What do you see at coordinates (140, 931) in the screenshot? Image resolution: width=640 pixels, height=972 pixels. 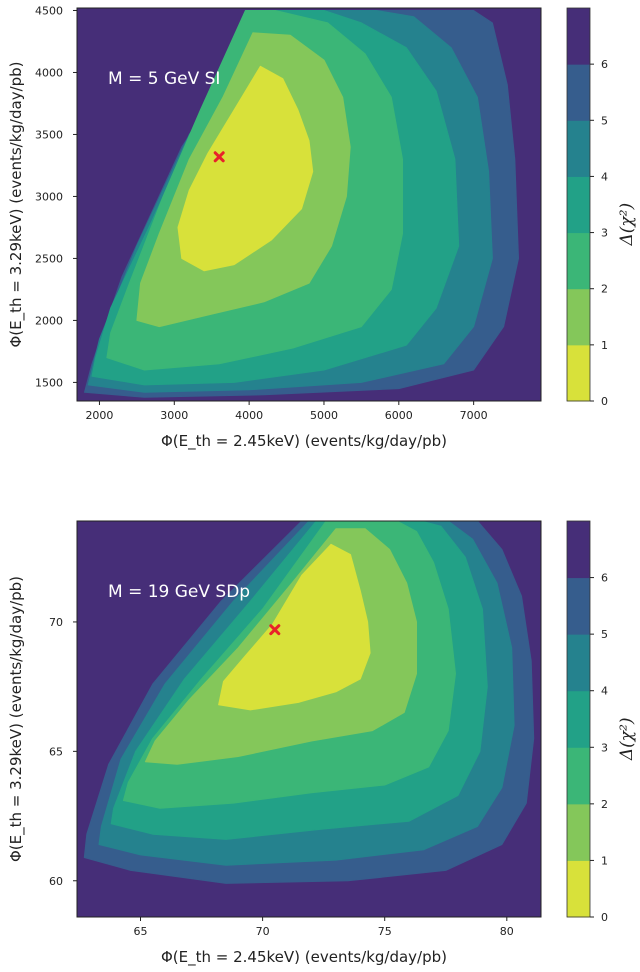 I see `x-tick-label: 65` at bounding box center [140, 931].